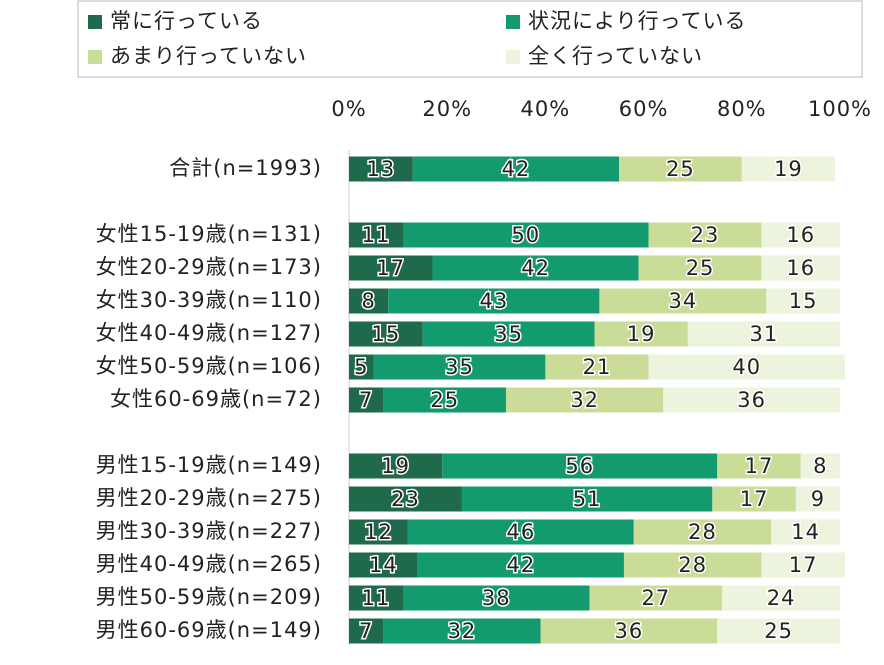  Describe the element at coordinates (615, 56) in the screenshot. I see `legend-label: 全く行っていない` at that location.